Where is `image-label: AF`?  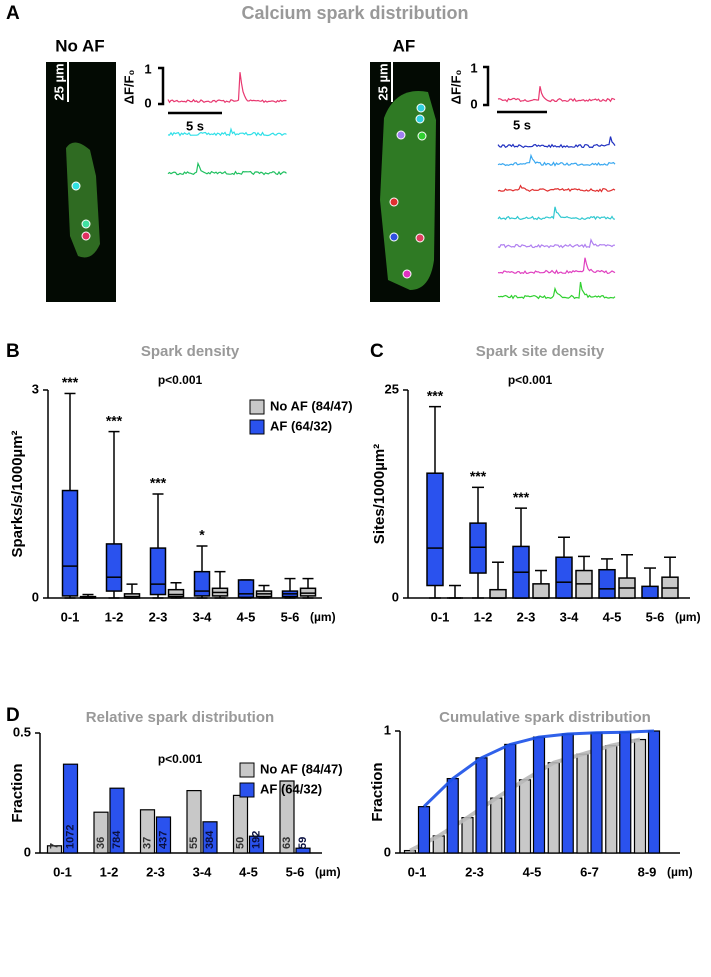 image-label: AF is located at coordinates (404, 45).